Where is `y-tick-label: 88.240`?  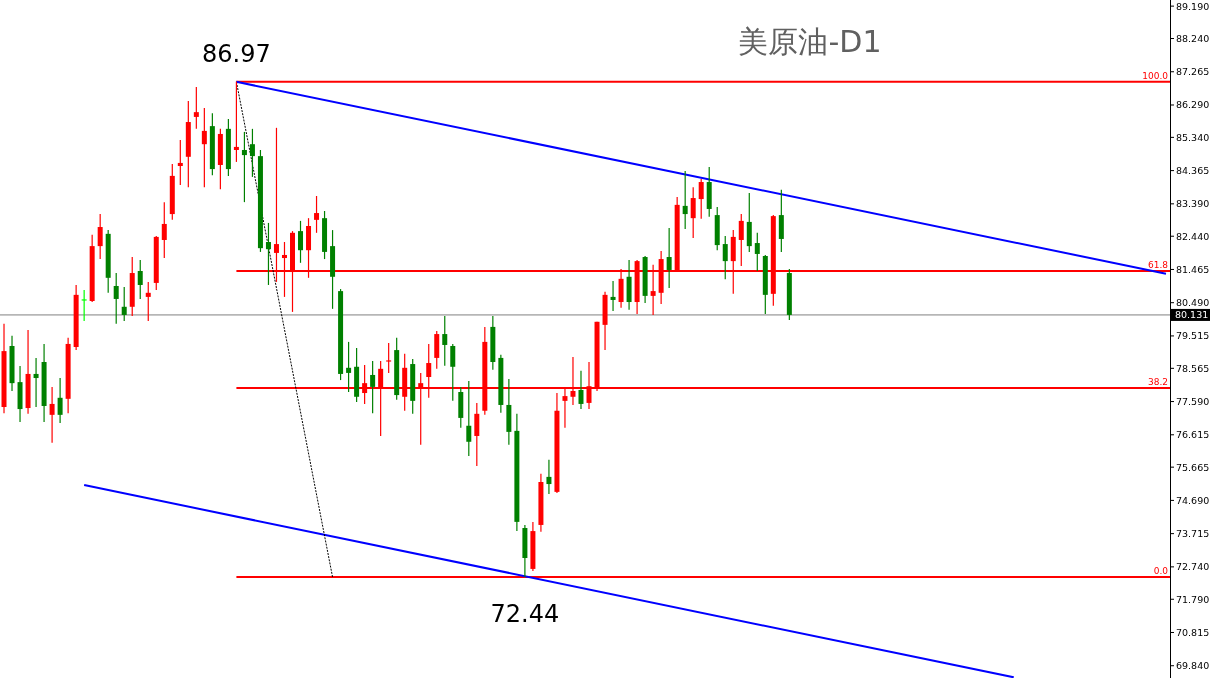
y-tick-label: 88.240 is located at coordinates (1193, 39).